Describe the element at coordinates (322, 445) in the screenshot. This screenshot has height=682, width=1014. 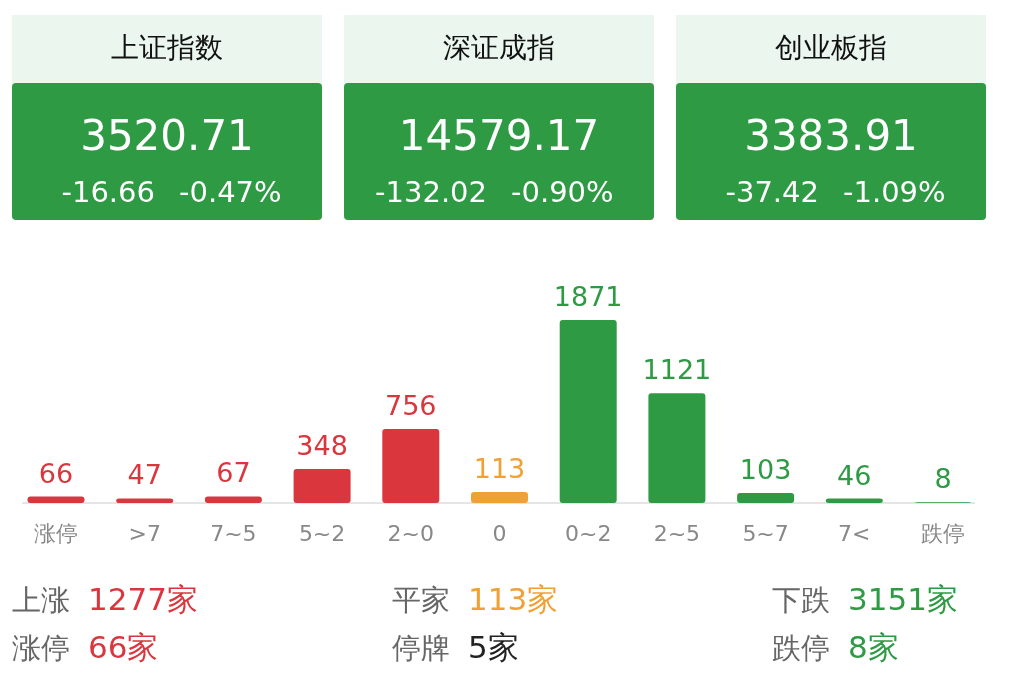
I see `data-label: 348` at that location.